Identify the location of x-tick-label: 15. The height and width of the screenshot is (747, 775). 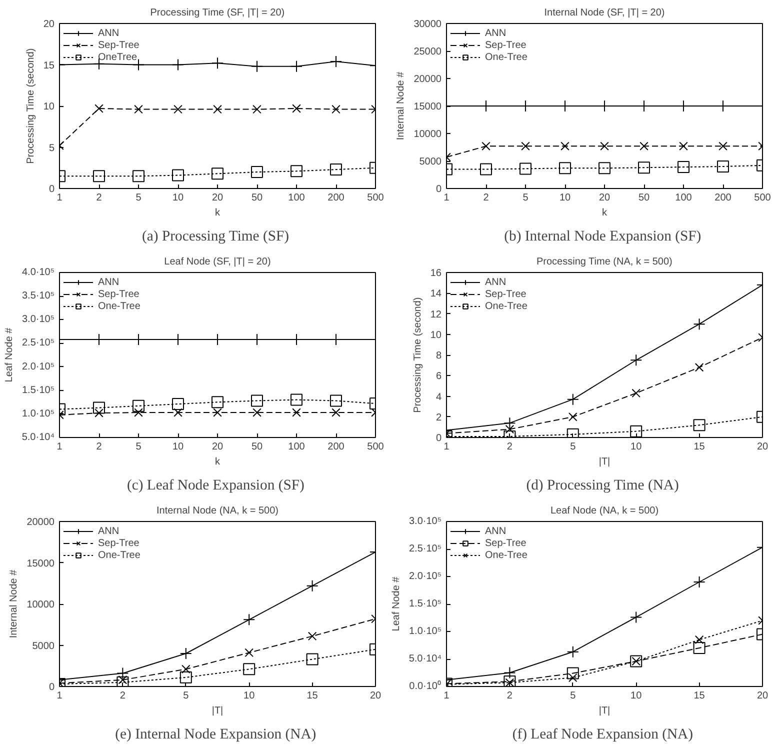
(700, 696).